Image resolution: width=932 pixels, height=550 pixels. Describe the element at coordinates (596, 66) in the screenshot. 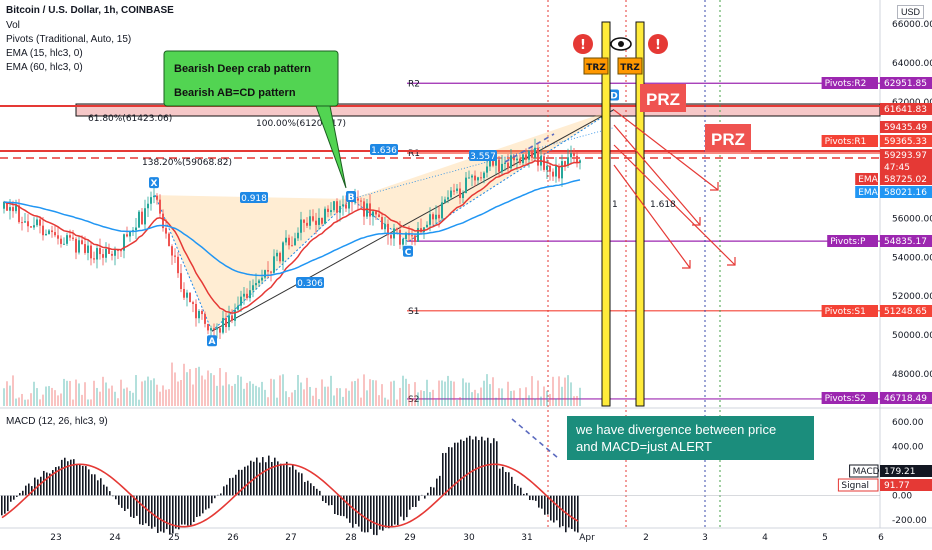

I see `trz-badge` at that location.